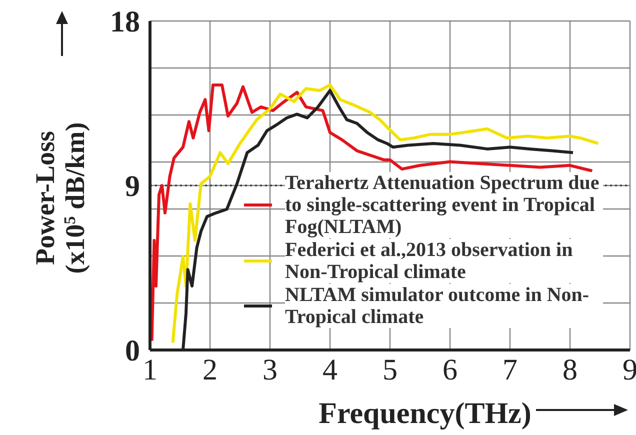 Image resolution: width=636 pixels, height=435 pixels. What do you see at coordinates (510, 369) in the screenshot?
I see `x-tick-label: 7` at bounding box center [510, 369].